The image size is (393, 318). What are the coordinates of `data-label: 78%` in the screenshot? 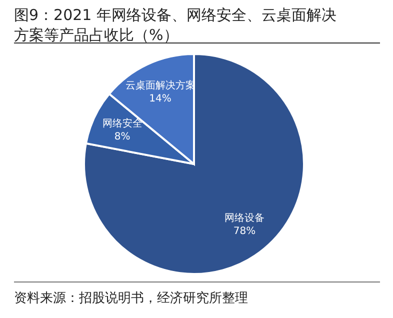 It's located at (244, 232).